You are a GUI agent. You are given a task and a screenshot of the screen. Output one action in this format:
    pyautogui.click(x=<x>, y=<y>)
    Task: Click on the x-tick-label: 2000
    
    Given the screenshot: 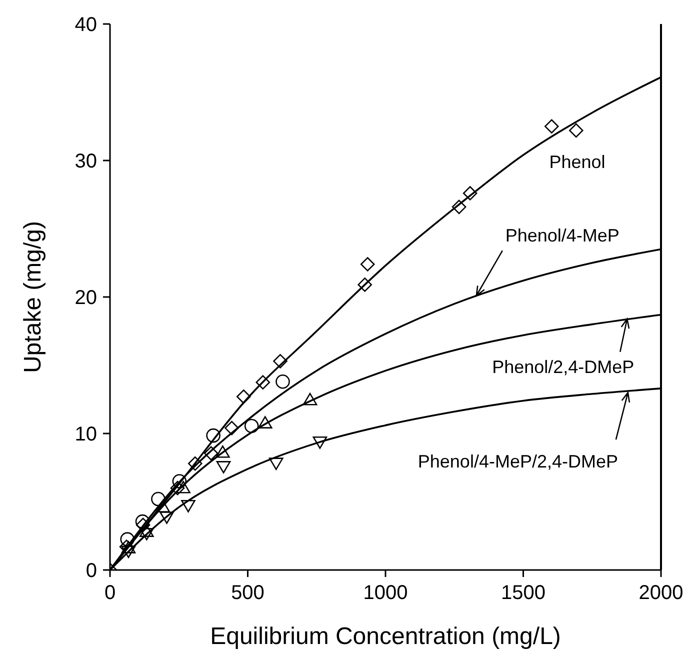 What is the action you would take?
    pyautogui.click(x=661, y=593)
    